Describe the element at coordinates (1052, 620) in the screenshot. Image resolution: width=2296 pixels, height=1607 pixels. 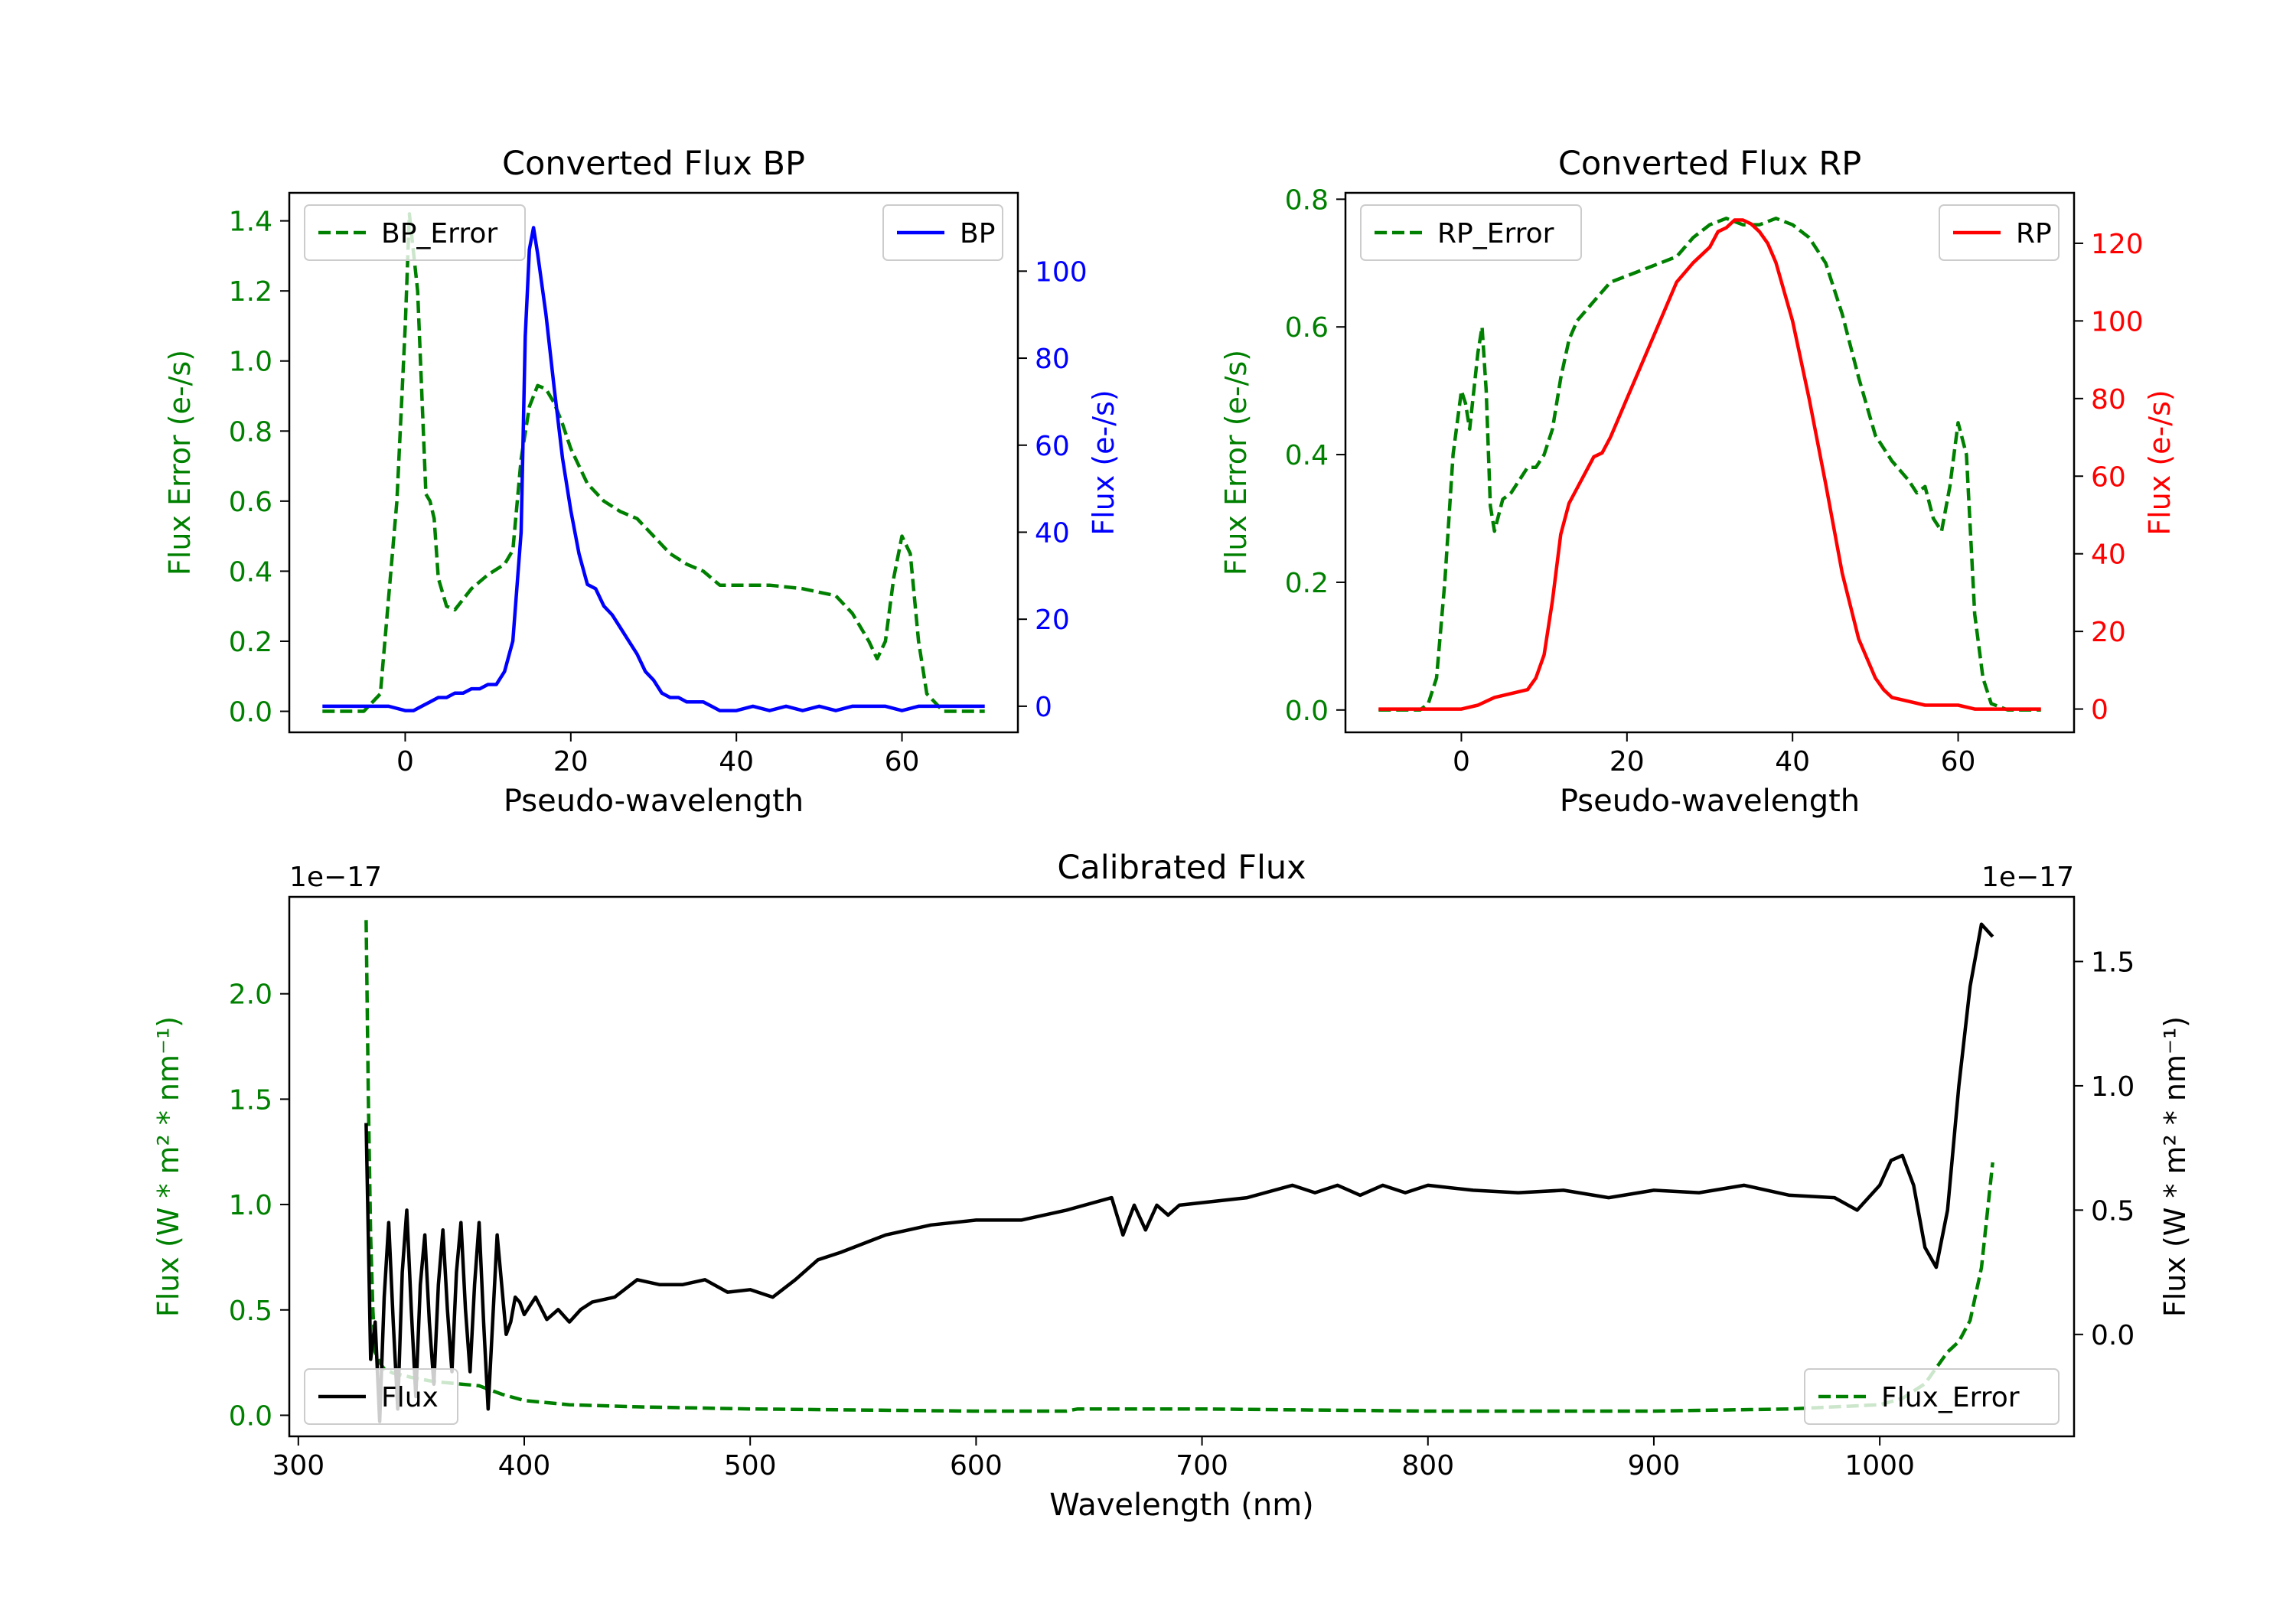
I see `bp-ytick-right-label: 20` at that location.